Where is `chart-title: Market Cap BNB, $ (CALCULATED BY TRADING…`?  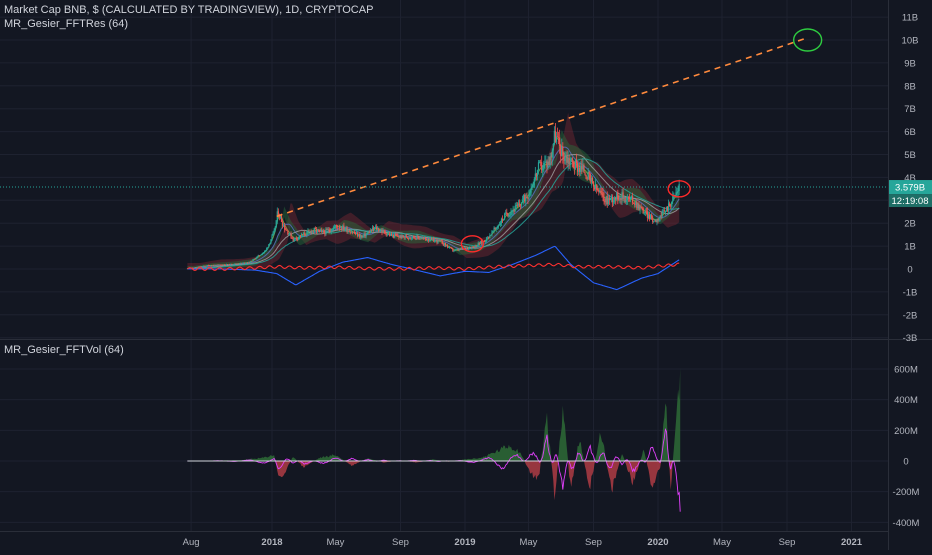 chart-title: Market Cap BNB, $ (CALCULATED BY TRADING… is located at coordinates (189, 10).